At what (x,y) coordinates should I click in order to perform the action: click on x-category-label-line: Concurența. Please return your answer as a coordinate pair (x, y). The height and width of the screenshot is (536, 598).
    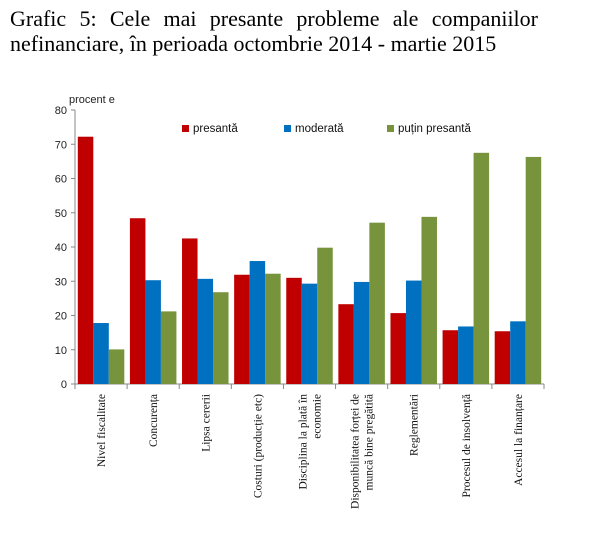
    Looking at the image, I should click on (154, 420).